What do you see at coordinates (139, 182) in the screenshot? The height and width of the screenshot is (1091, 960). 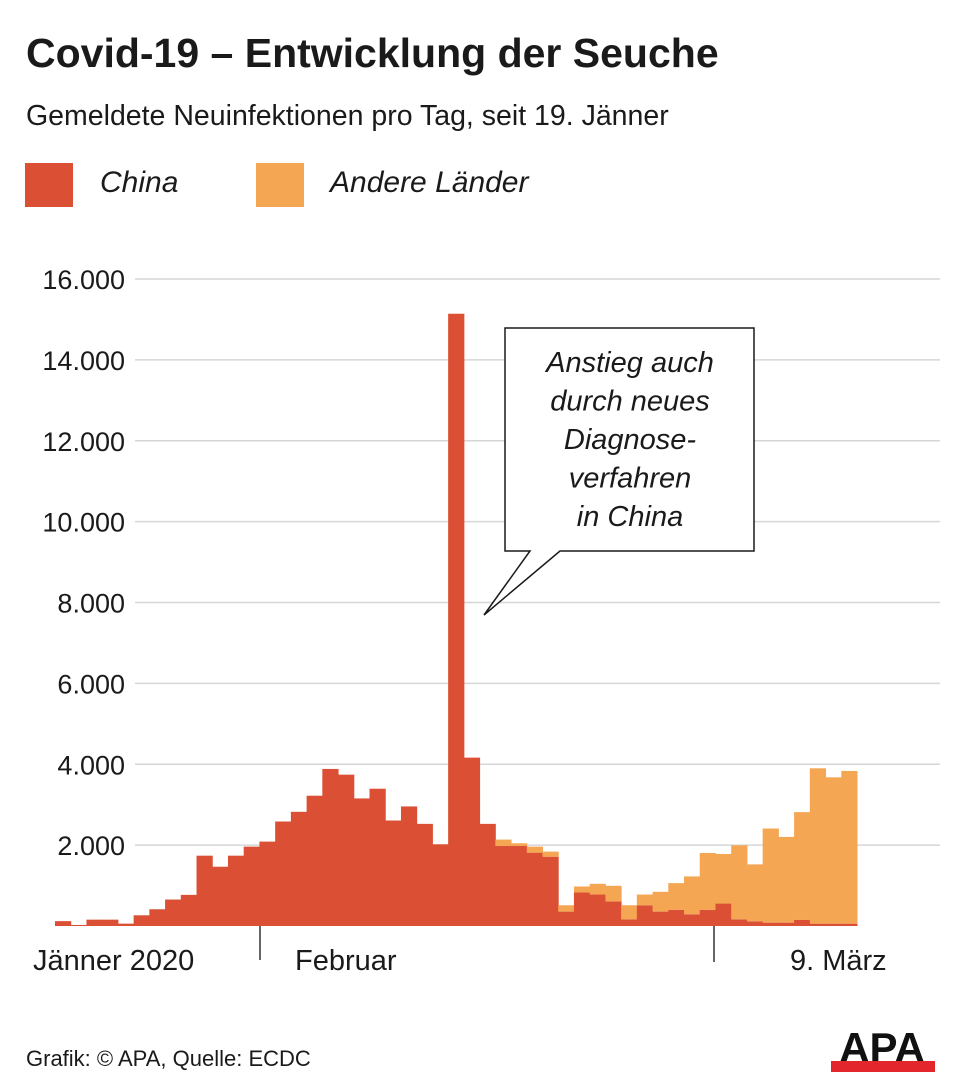 I see `legend-label-china: China` at bounding box center [139, 182].